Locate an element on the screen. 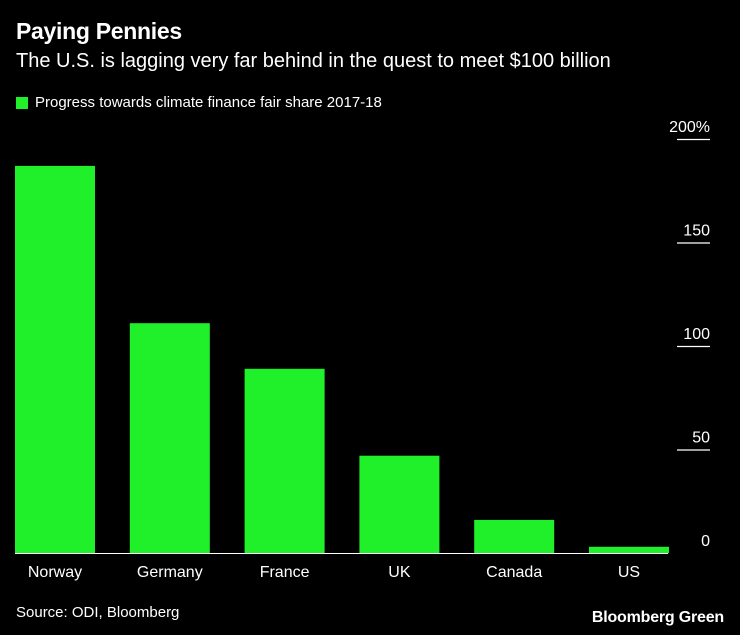  legend-swatch is located at coordinates (22, 102).